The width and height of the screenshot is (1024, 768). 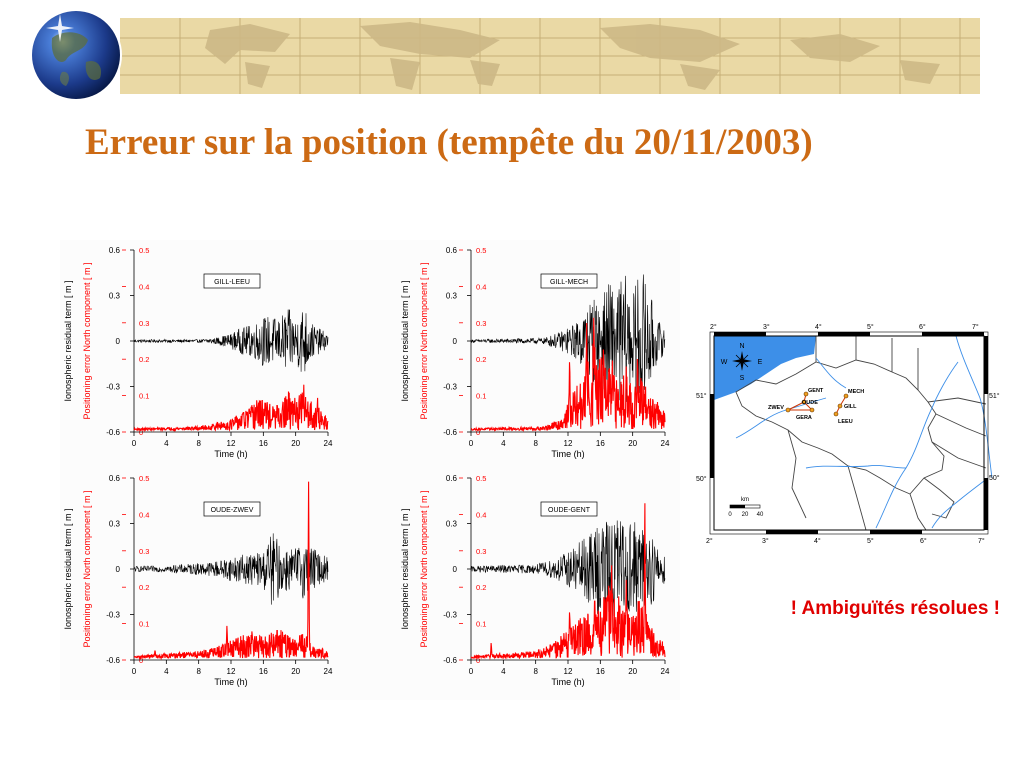 What do you see at coordinates (816, 391) in the screenshot?
I see `station-gent-label: GENT` at bounding box center [816, 391].